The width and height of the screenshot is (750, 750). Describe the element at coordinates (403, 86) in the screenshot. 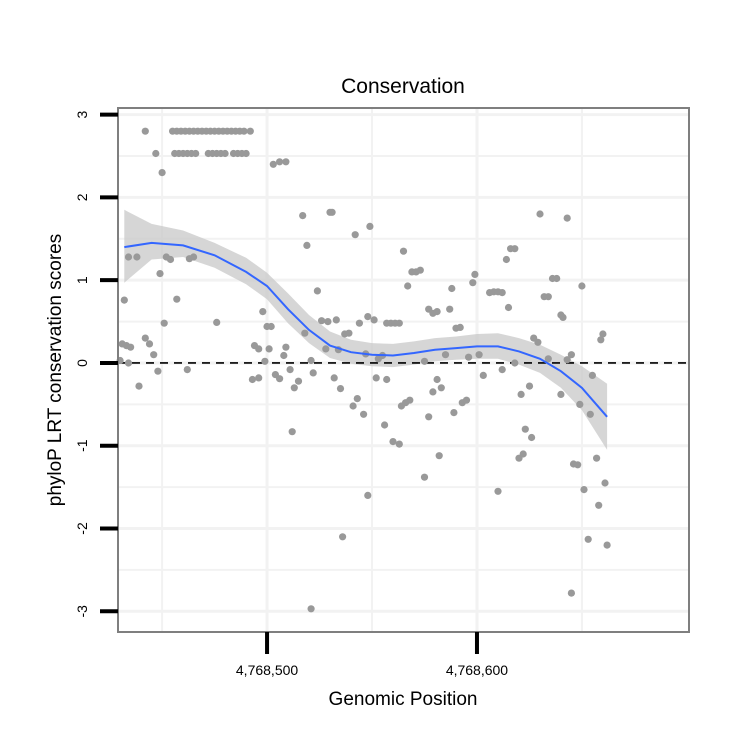

I see `chart-title: Conservation` at that location.